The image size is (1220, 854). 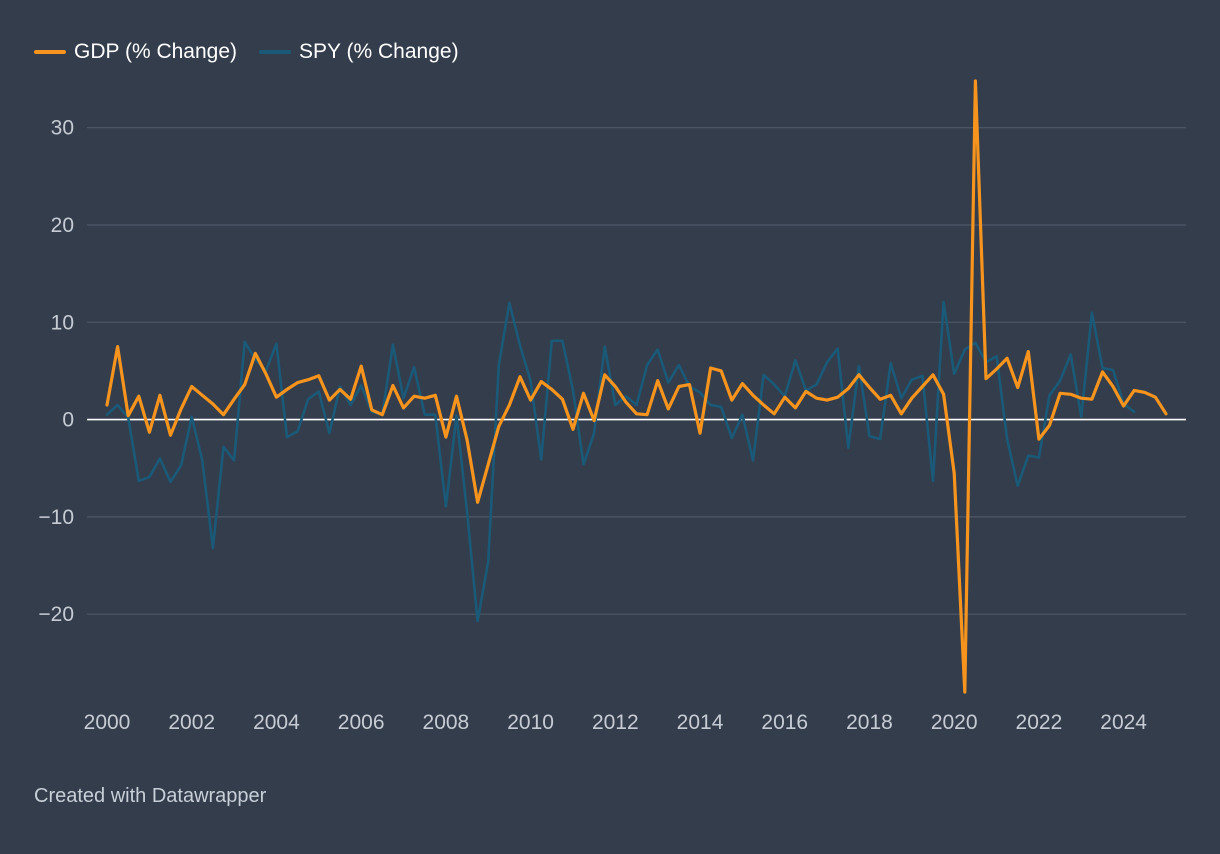 I want to click on y-tick-label: 20, so click(x=62, y=225).